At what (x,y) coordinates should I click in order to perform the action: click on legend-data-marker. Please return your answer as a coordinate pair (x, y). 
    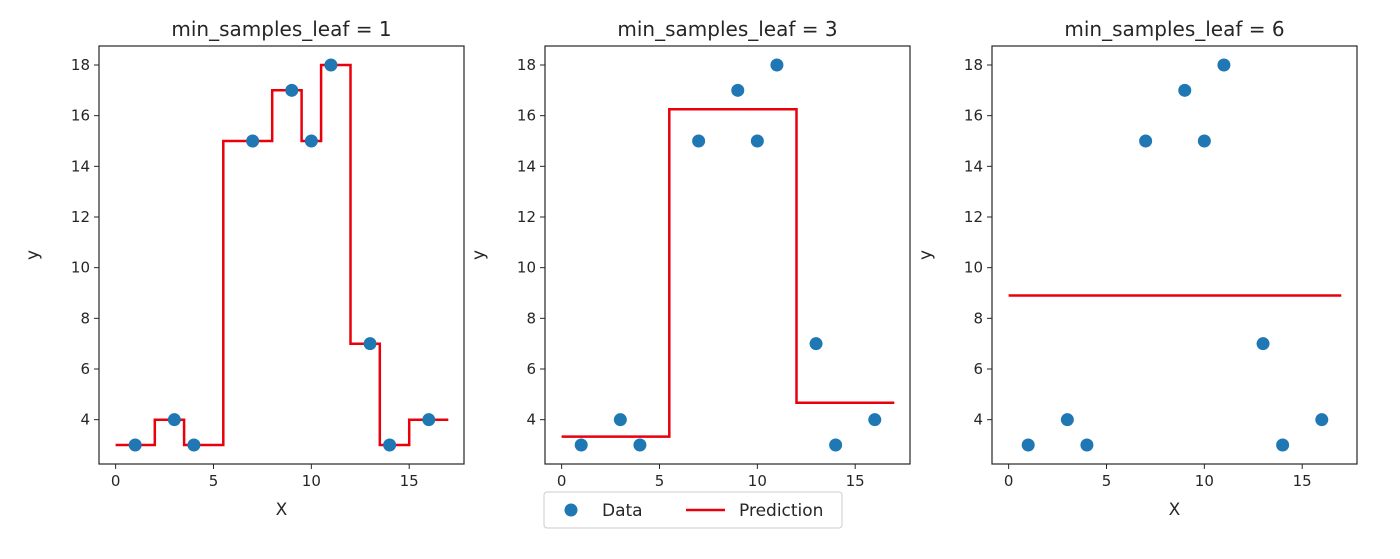
    Looking at the image, I should click on (571, 510).